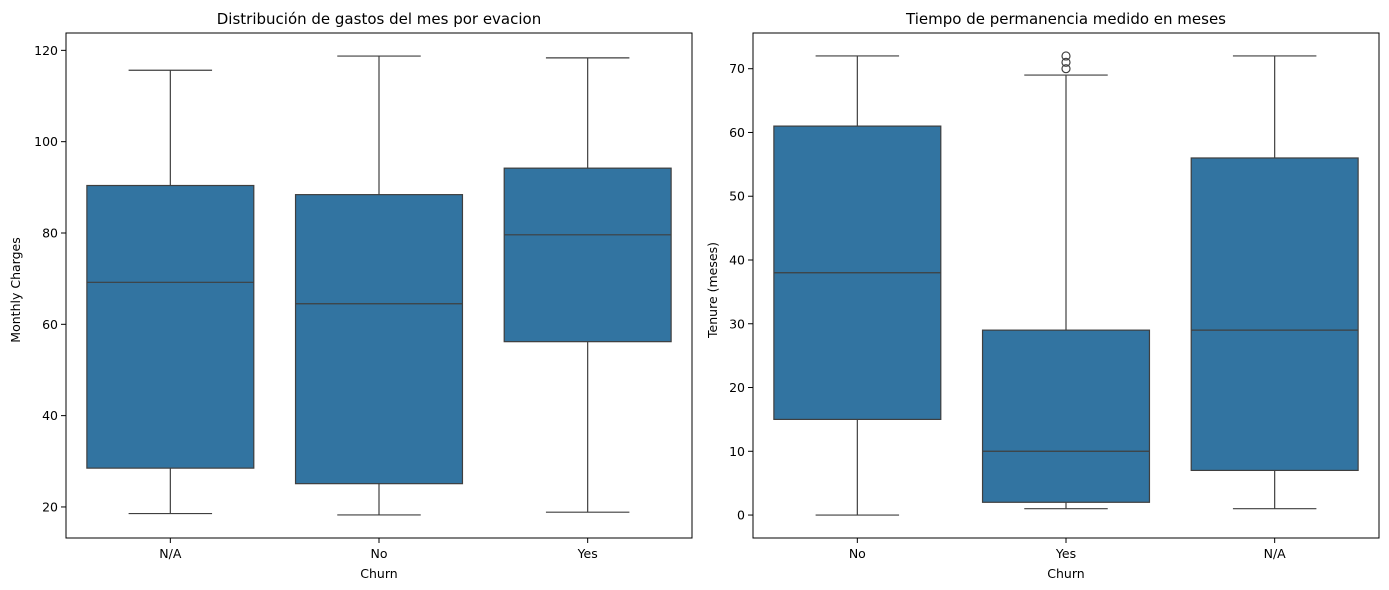  What do you see at coordinates (741, 292) in the screenshot?
I see `right-chart-y-axis: 0 10 20 30 40 50 60 70` at bounding box center [741, 292].